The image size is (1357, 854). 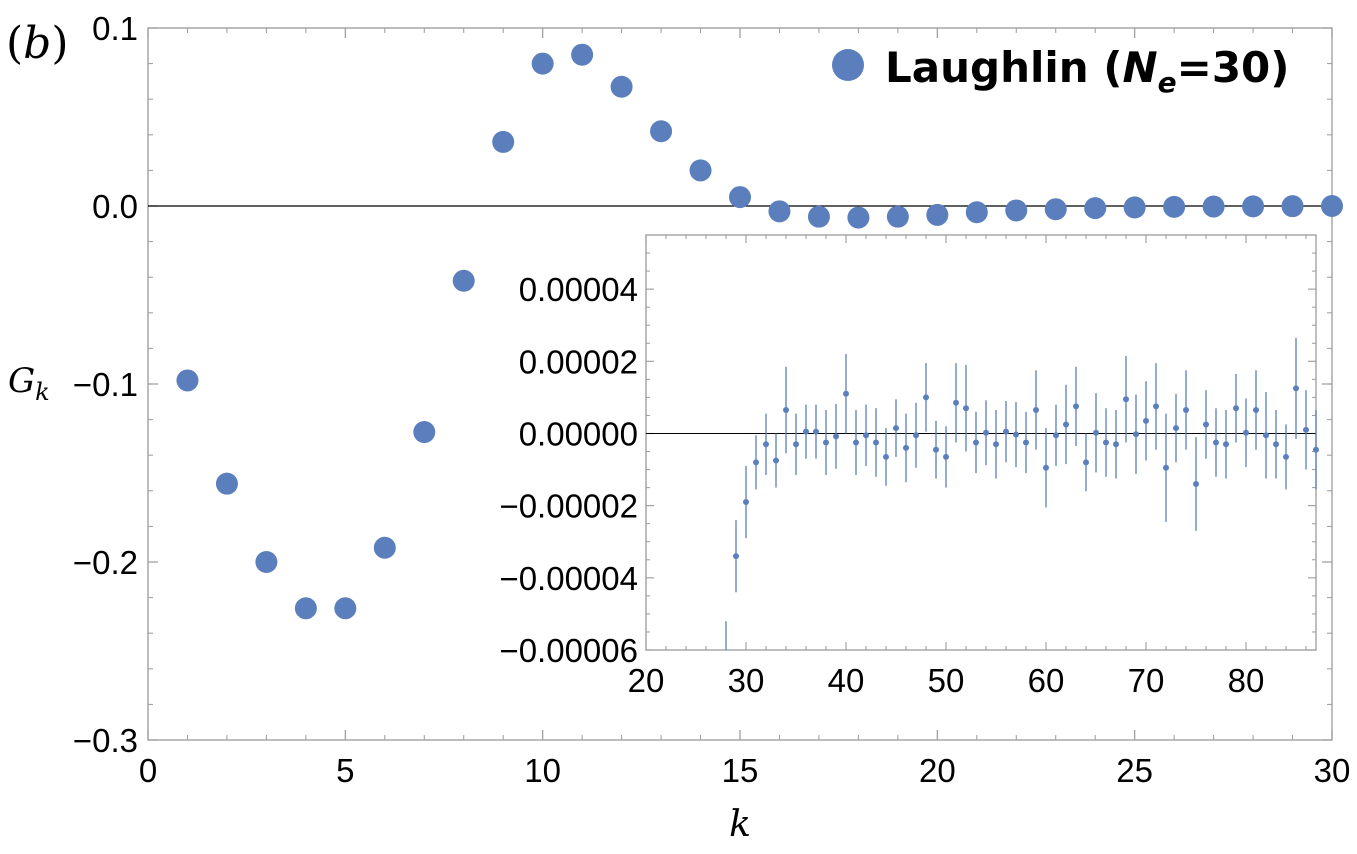 I want to click on inset-x-tick-label: 40, so click(x=846, y=680).